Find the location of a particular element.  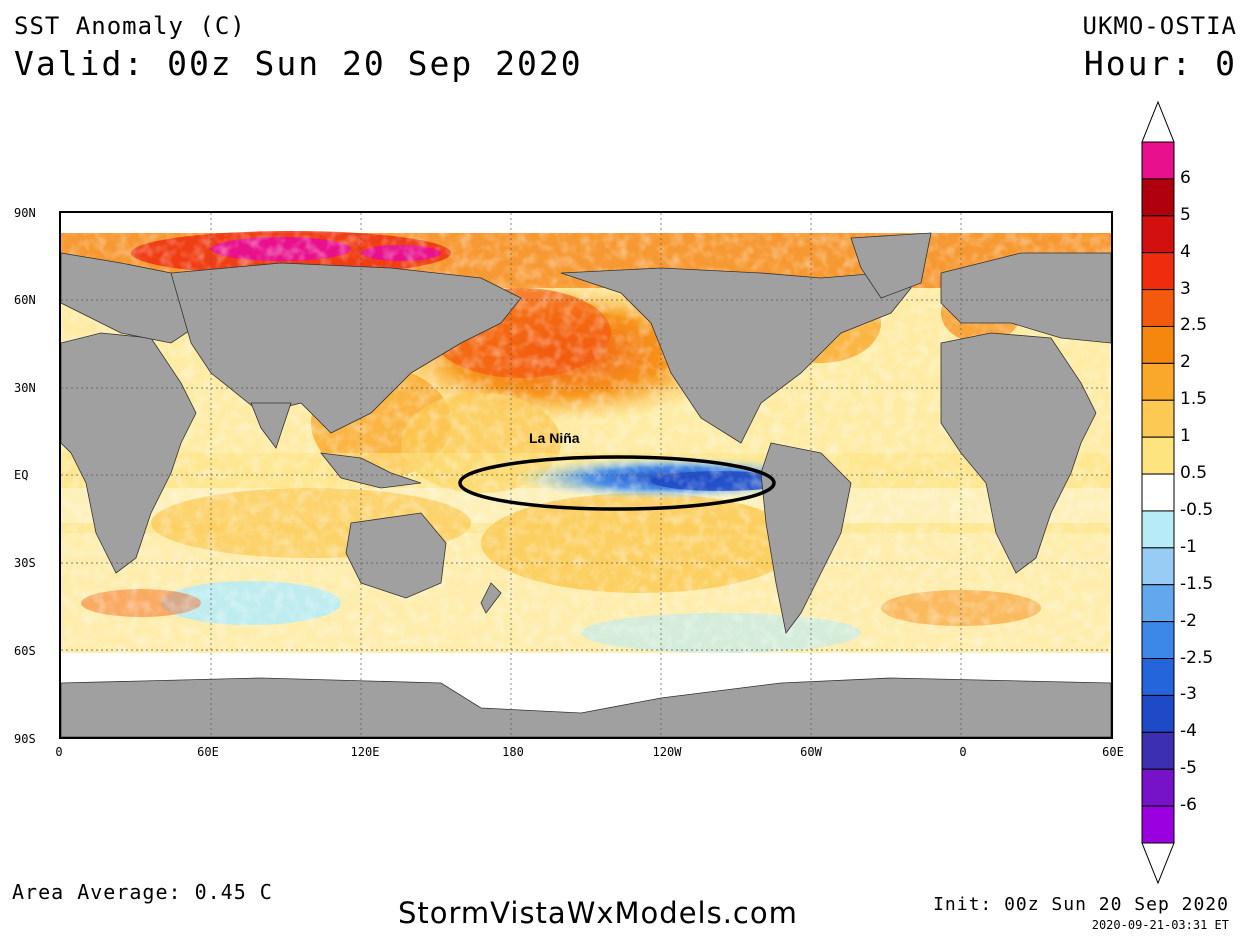

lat-label: 60N is located at coordinates (25, 300).